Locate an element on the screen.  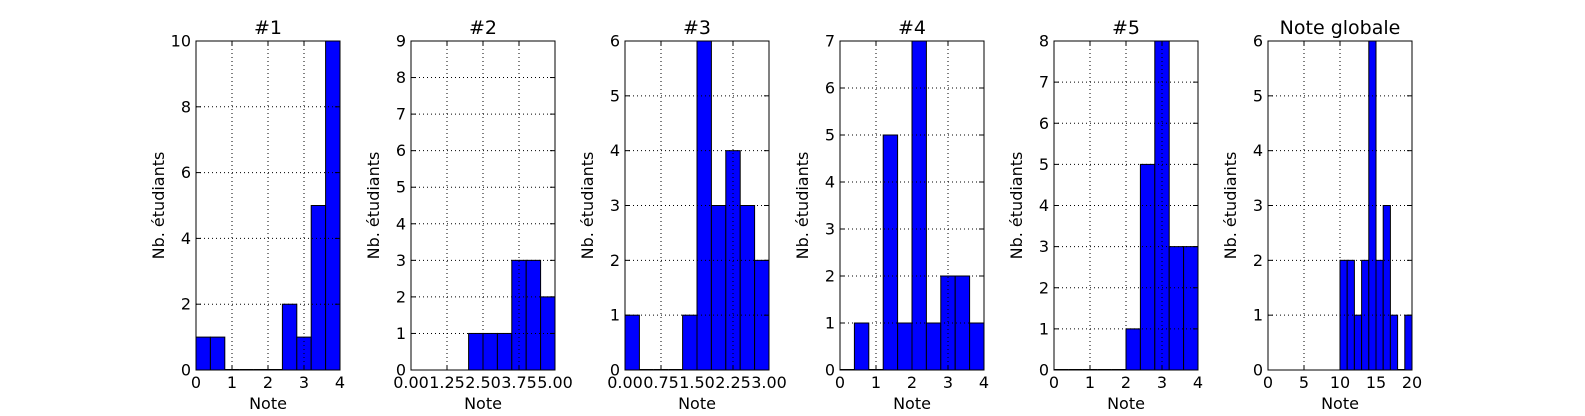
x-tick-label: 0.75 is located at coordinates (661, 382).